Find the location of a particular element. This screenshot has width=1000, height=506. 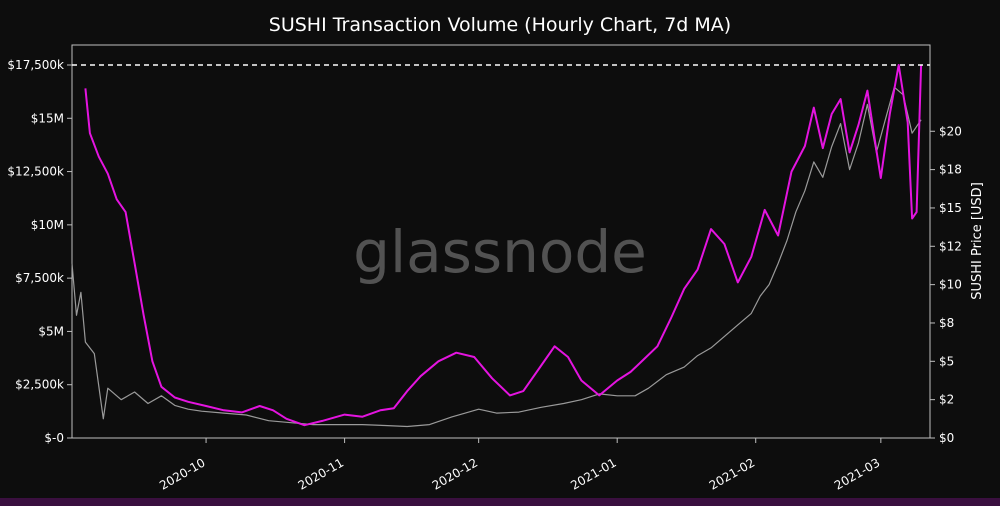

right-tick-label: $10 is located at coordinates (950, 285).